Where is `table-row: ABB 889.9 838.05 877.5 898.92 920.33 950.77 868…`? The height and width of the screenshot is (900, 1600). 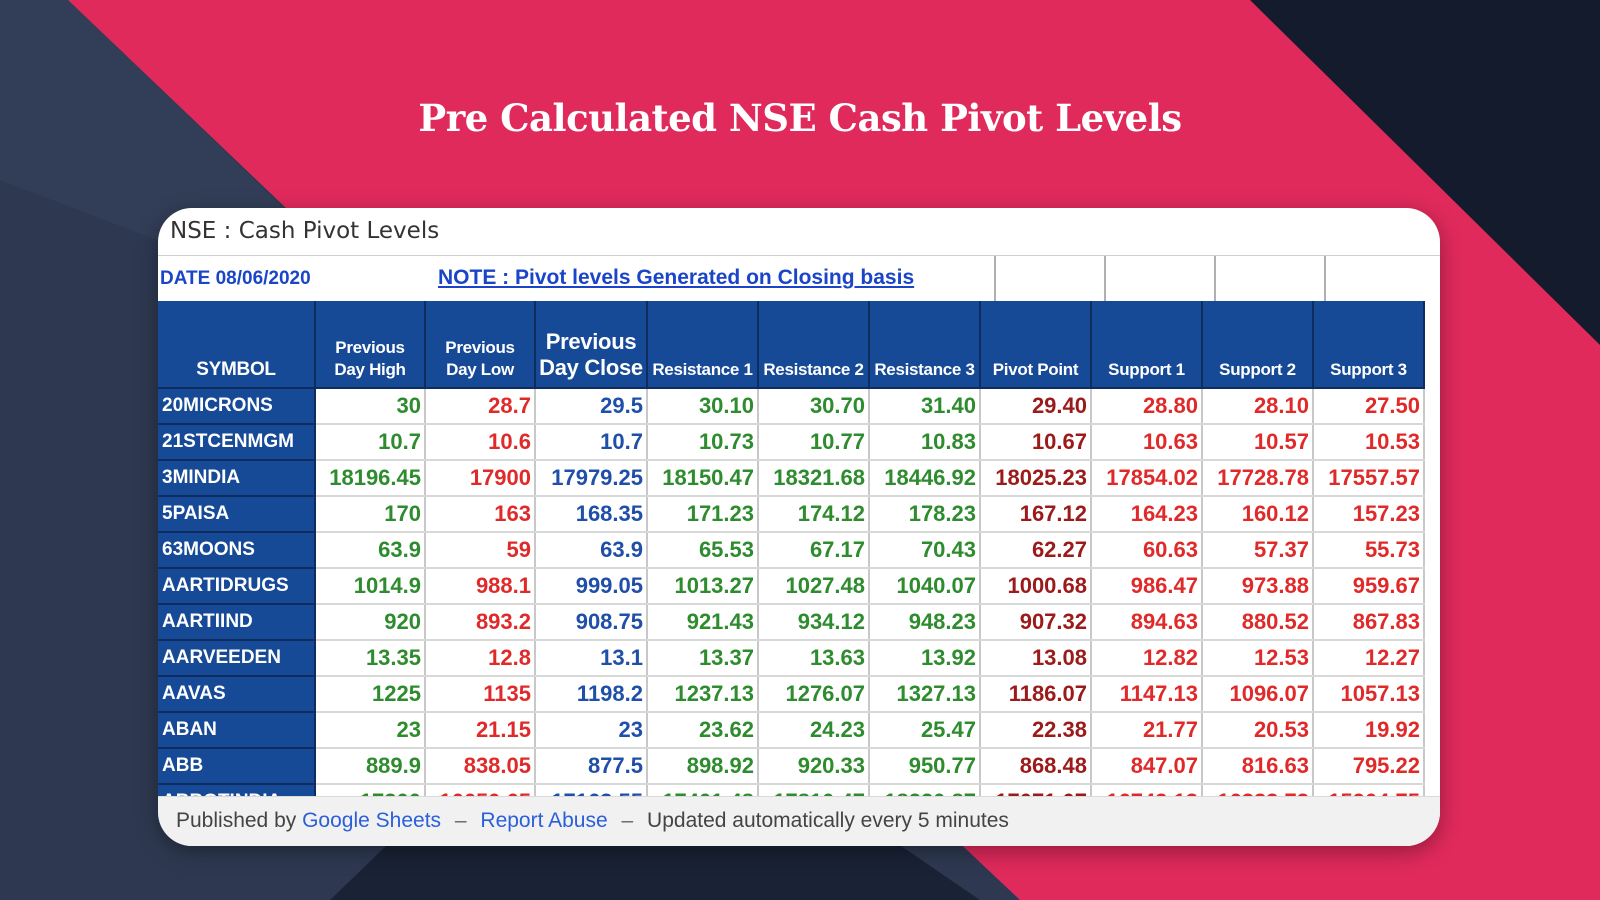 table-row: ABB 889.9 838.05 877.5 898.92 920.33 950.77 868… is located at coordinates (791, 766).